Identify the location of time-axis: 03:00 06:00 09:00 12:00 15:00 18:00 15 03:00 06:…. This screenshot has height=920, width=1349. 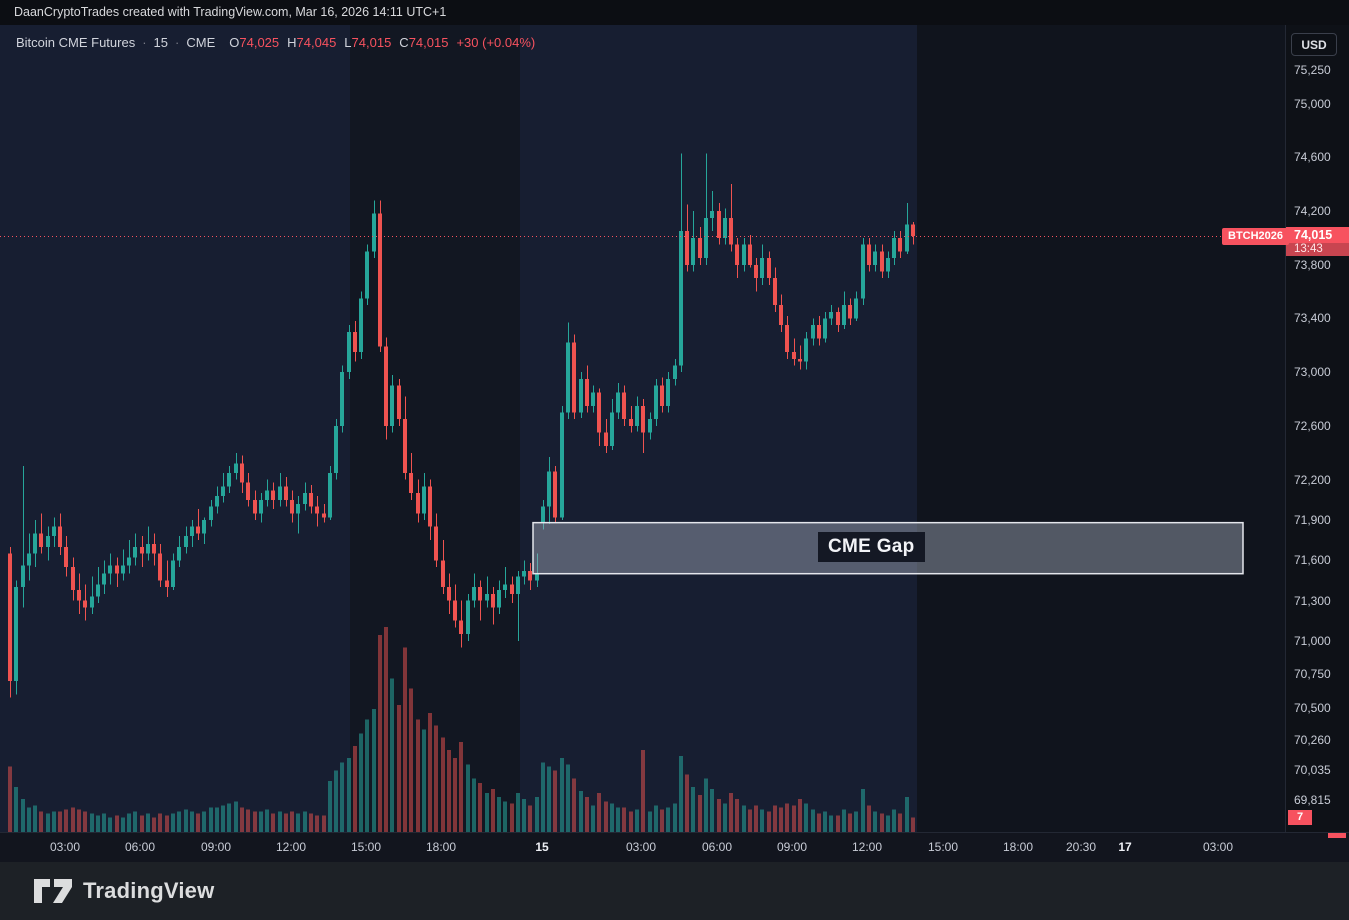
(674, 847).